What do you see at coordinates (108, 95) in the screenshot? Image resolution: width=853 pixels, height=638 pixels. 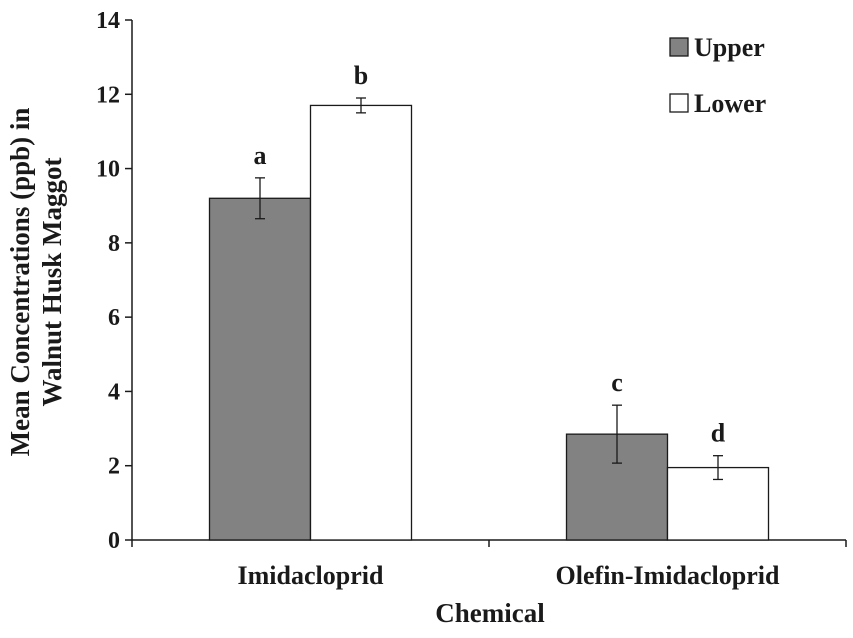 I see `y-tick-label: 12` at bounding box center [108, 95].